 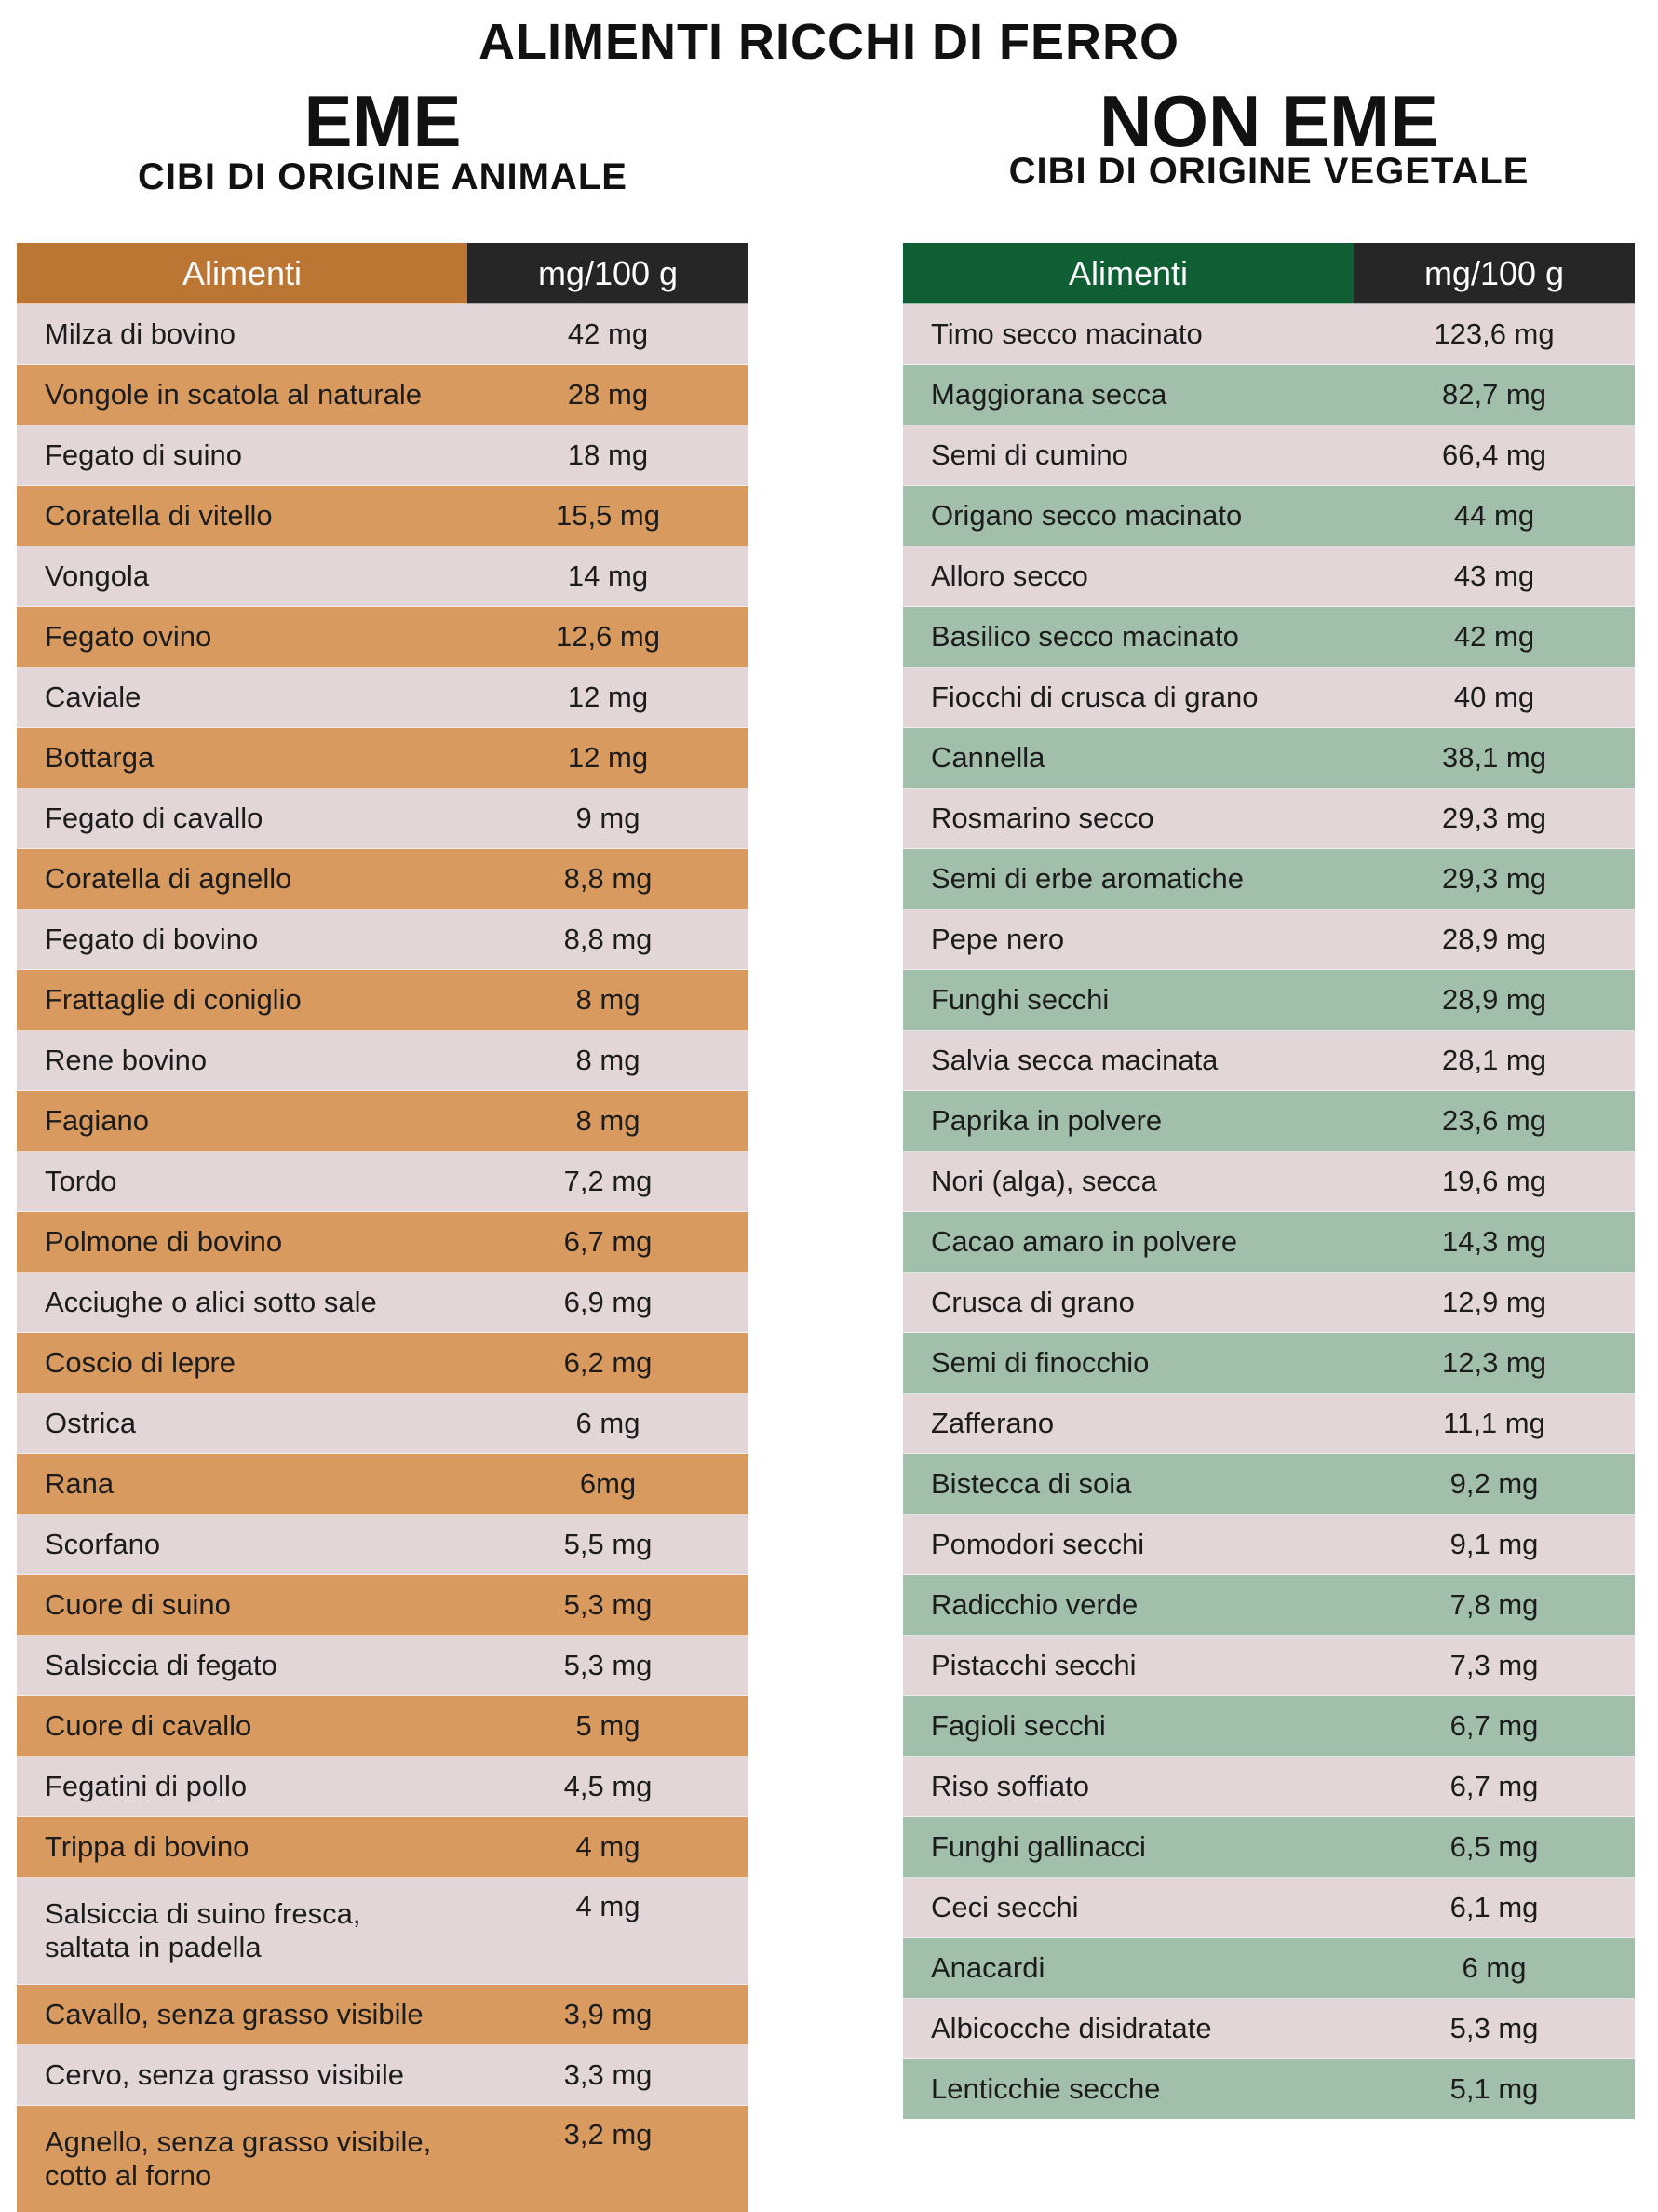 What do you see at coordinates (93, 697) in the screenshot?
I see `food-name-line: Caviale` at bounding box center [93, 697].